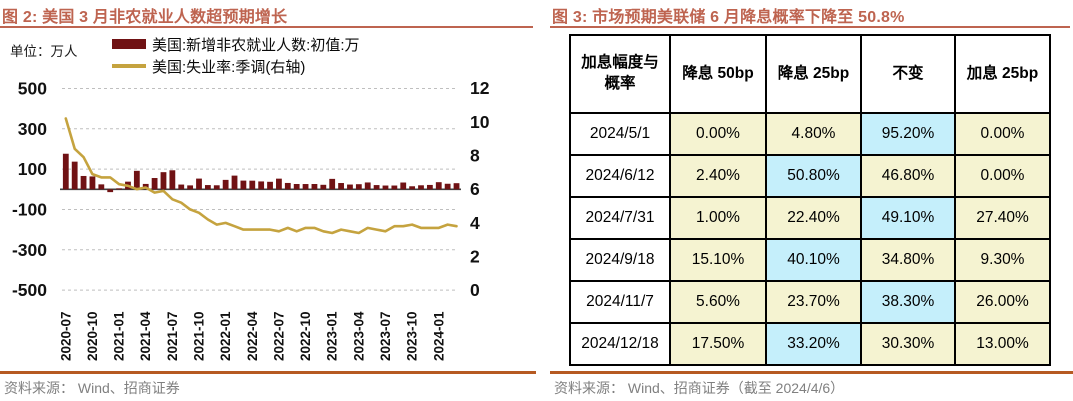  I want to click on figure2-title-rule, so click(266, 27).